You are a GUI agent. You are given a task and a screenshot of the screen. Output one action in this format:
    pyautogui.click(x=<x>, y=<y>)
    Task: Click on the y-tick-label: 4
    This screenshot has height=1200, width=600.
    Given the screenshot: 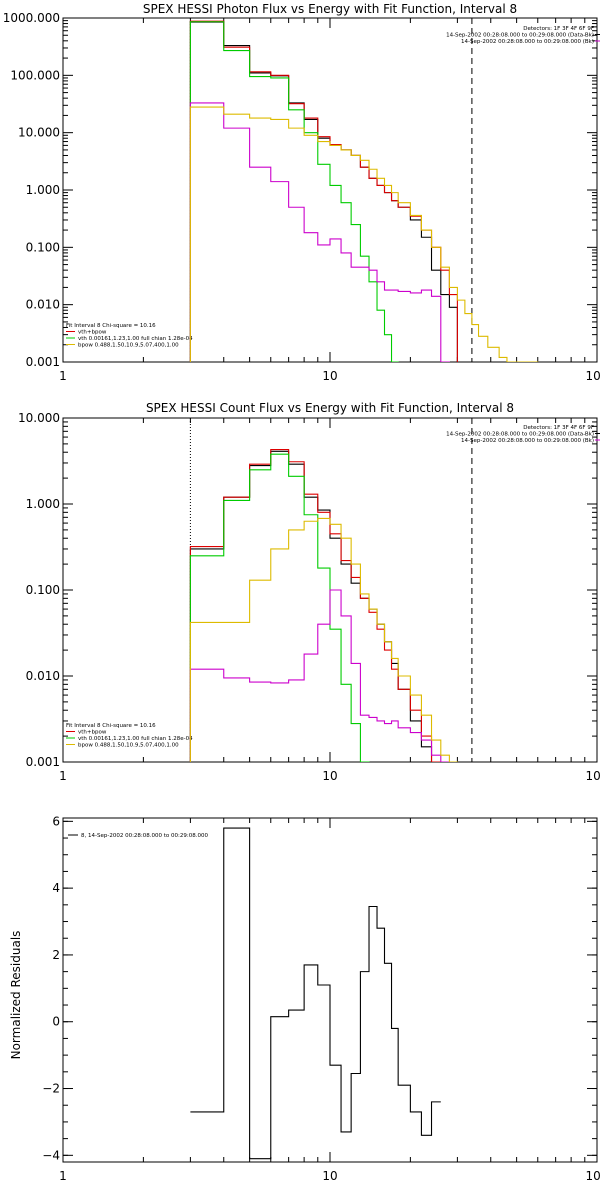 What is the action you would take?
    pyautogui.click(x=56, y=888)
    